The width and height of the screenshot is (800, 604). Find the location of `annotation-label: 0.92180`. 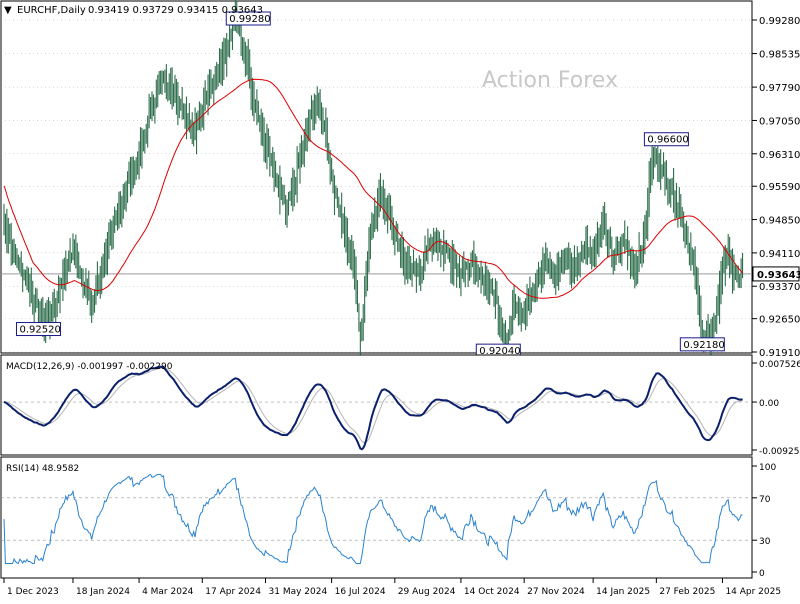

annotation-label: 0.92180 is located at coordinates (703, 345).